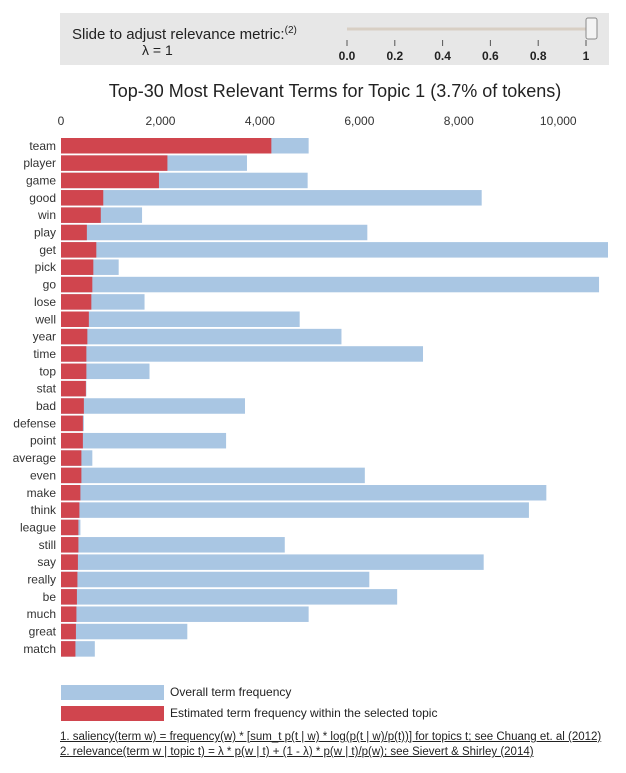  I want to click on term-label: well, so click(45, 319).